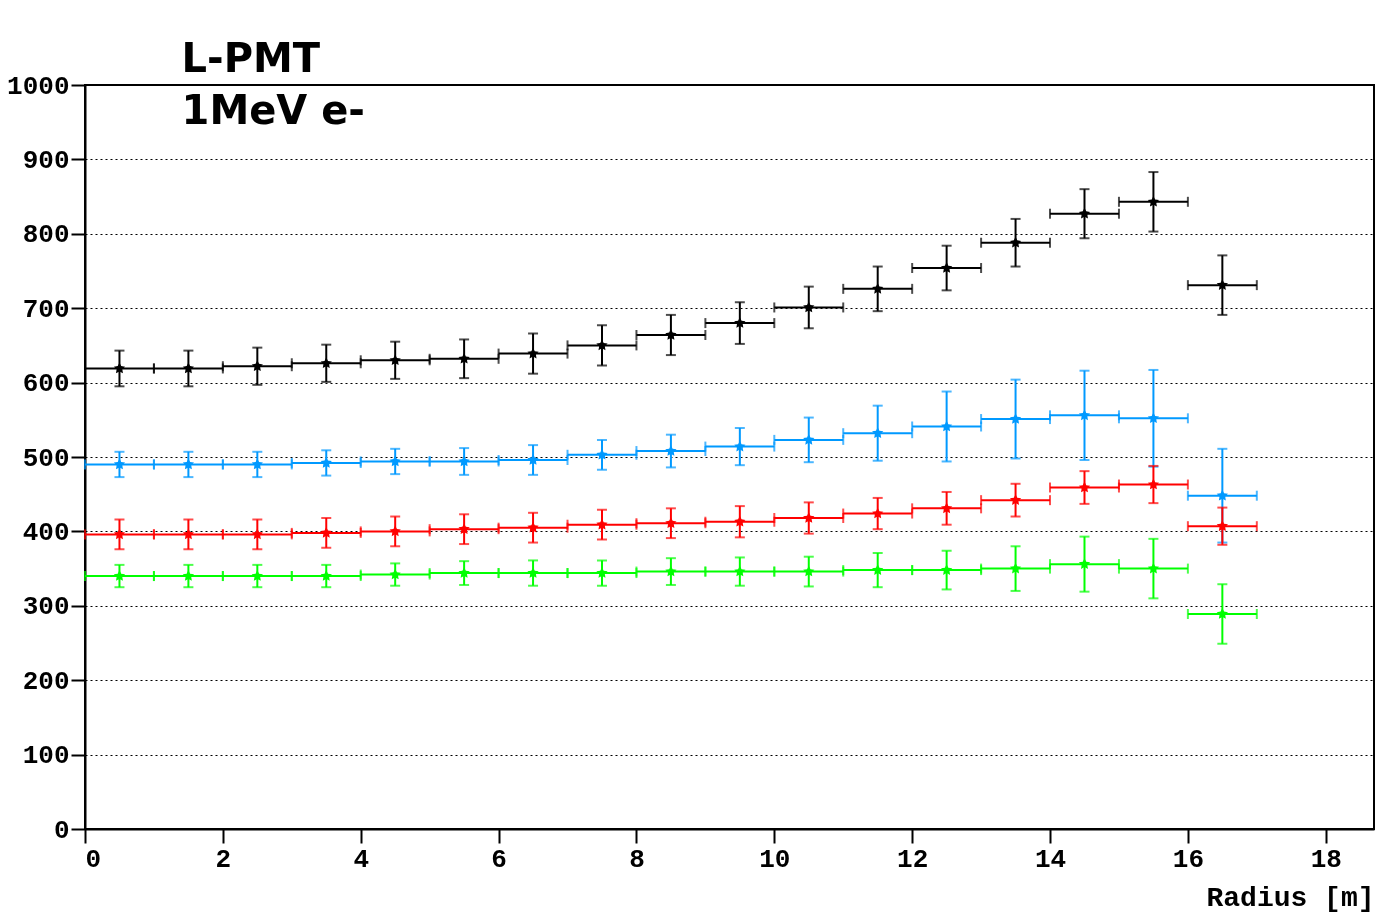 This screenshot has height=917, width=1388. I want to click on x-tick-label: 2, so click(223, 859).